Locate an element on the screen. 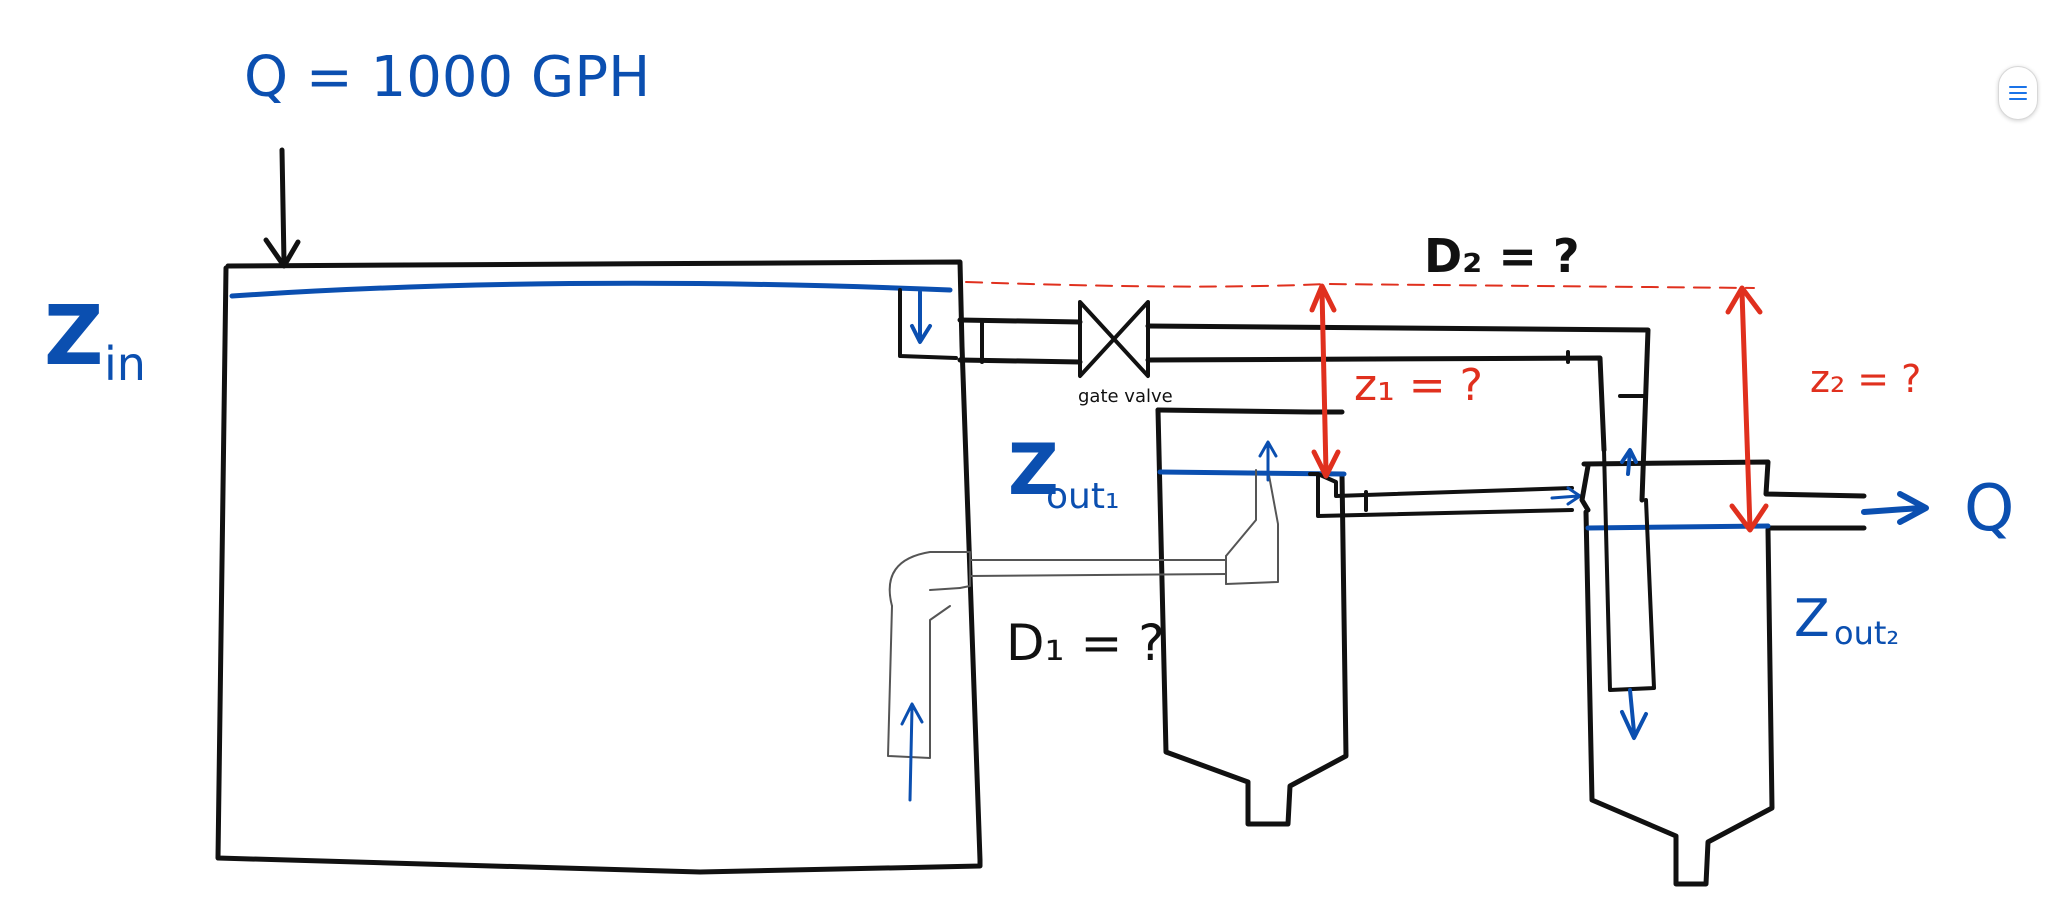 Image resolution: width=2048 pixels, height=920 pixels. upper-pipe is located at coordinates (1304, 401).